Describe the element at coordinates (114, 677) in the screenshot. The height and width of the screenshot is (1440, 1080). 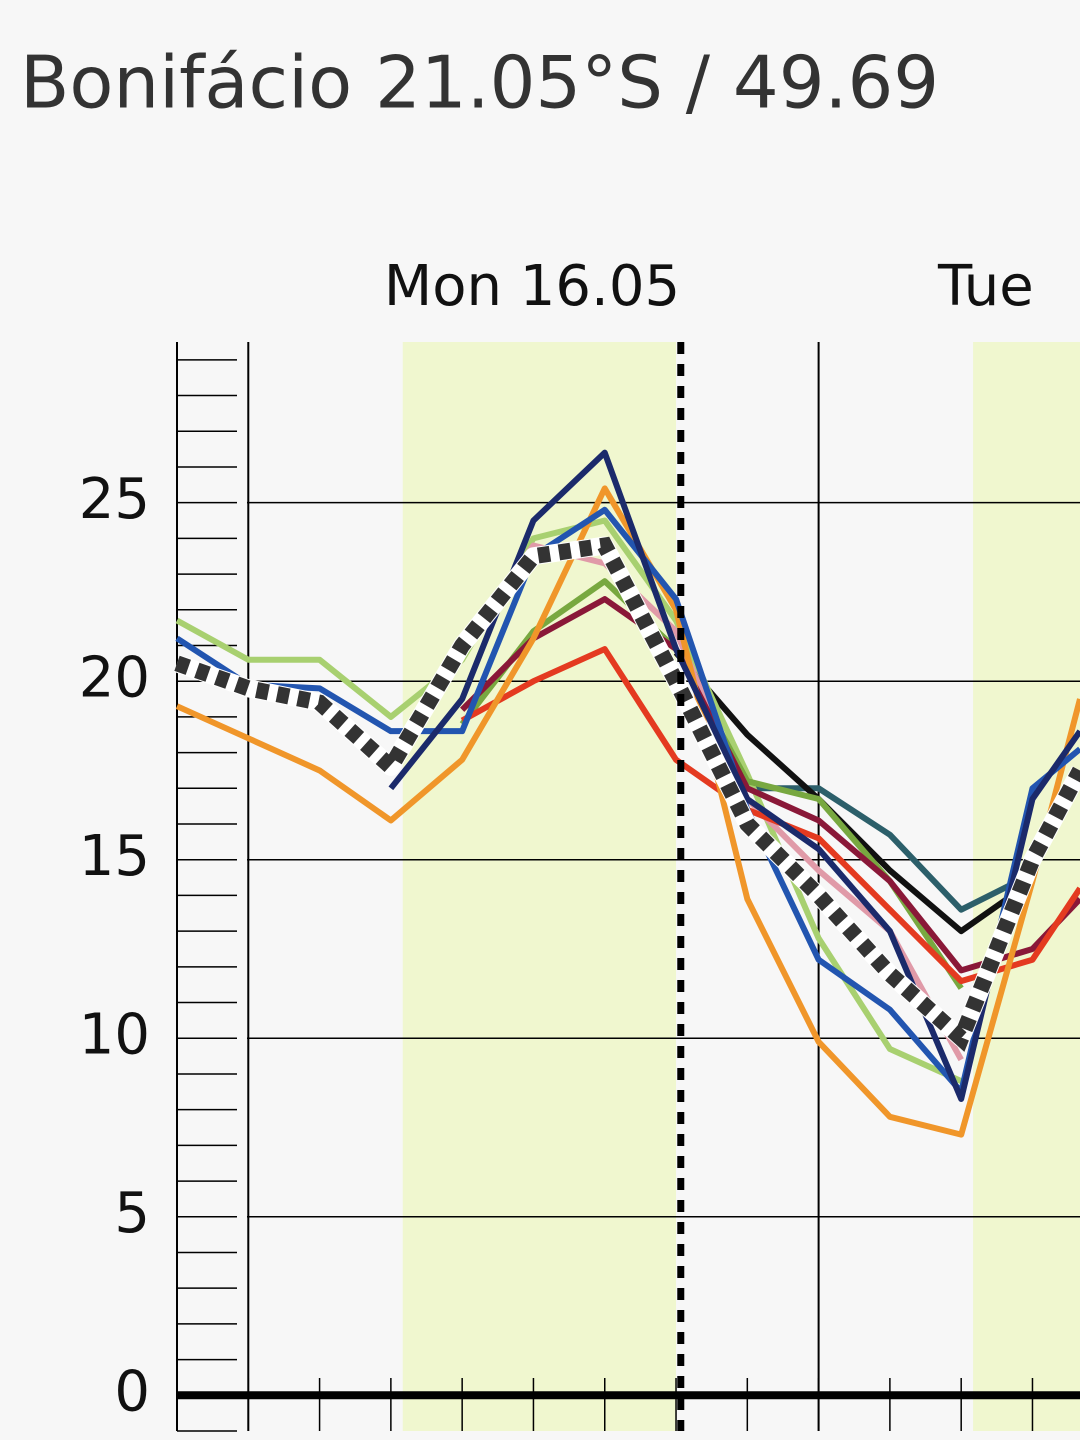
I see `y-tick-label: 20` at that location.